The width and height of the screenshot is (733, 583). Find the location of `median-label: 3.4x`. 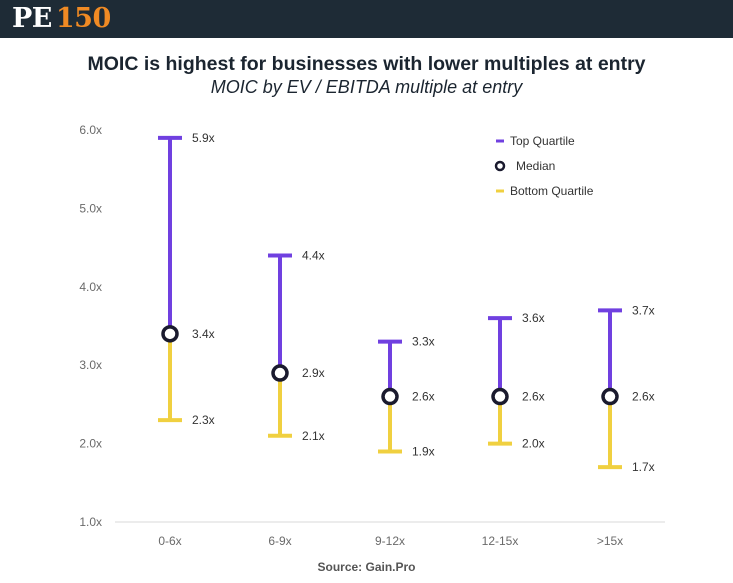

median-label: 3.4x is located at coordinates (203, 334).